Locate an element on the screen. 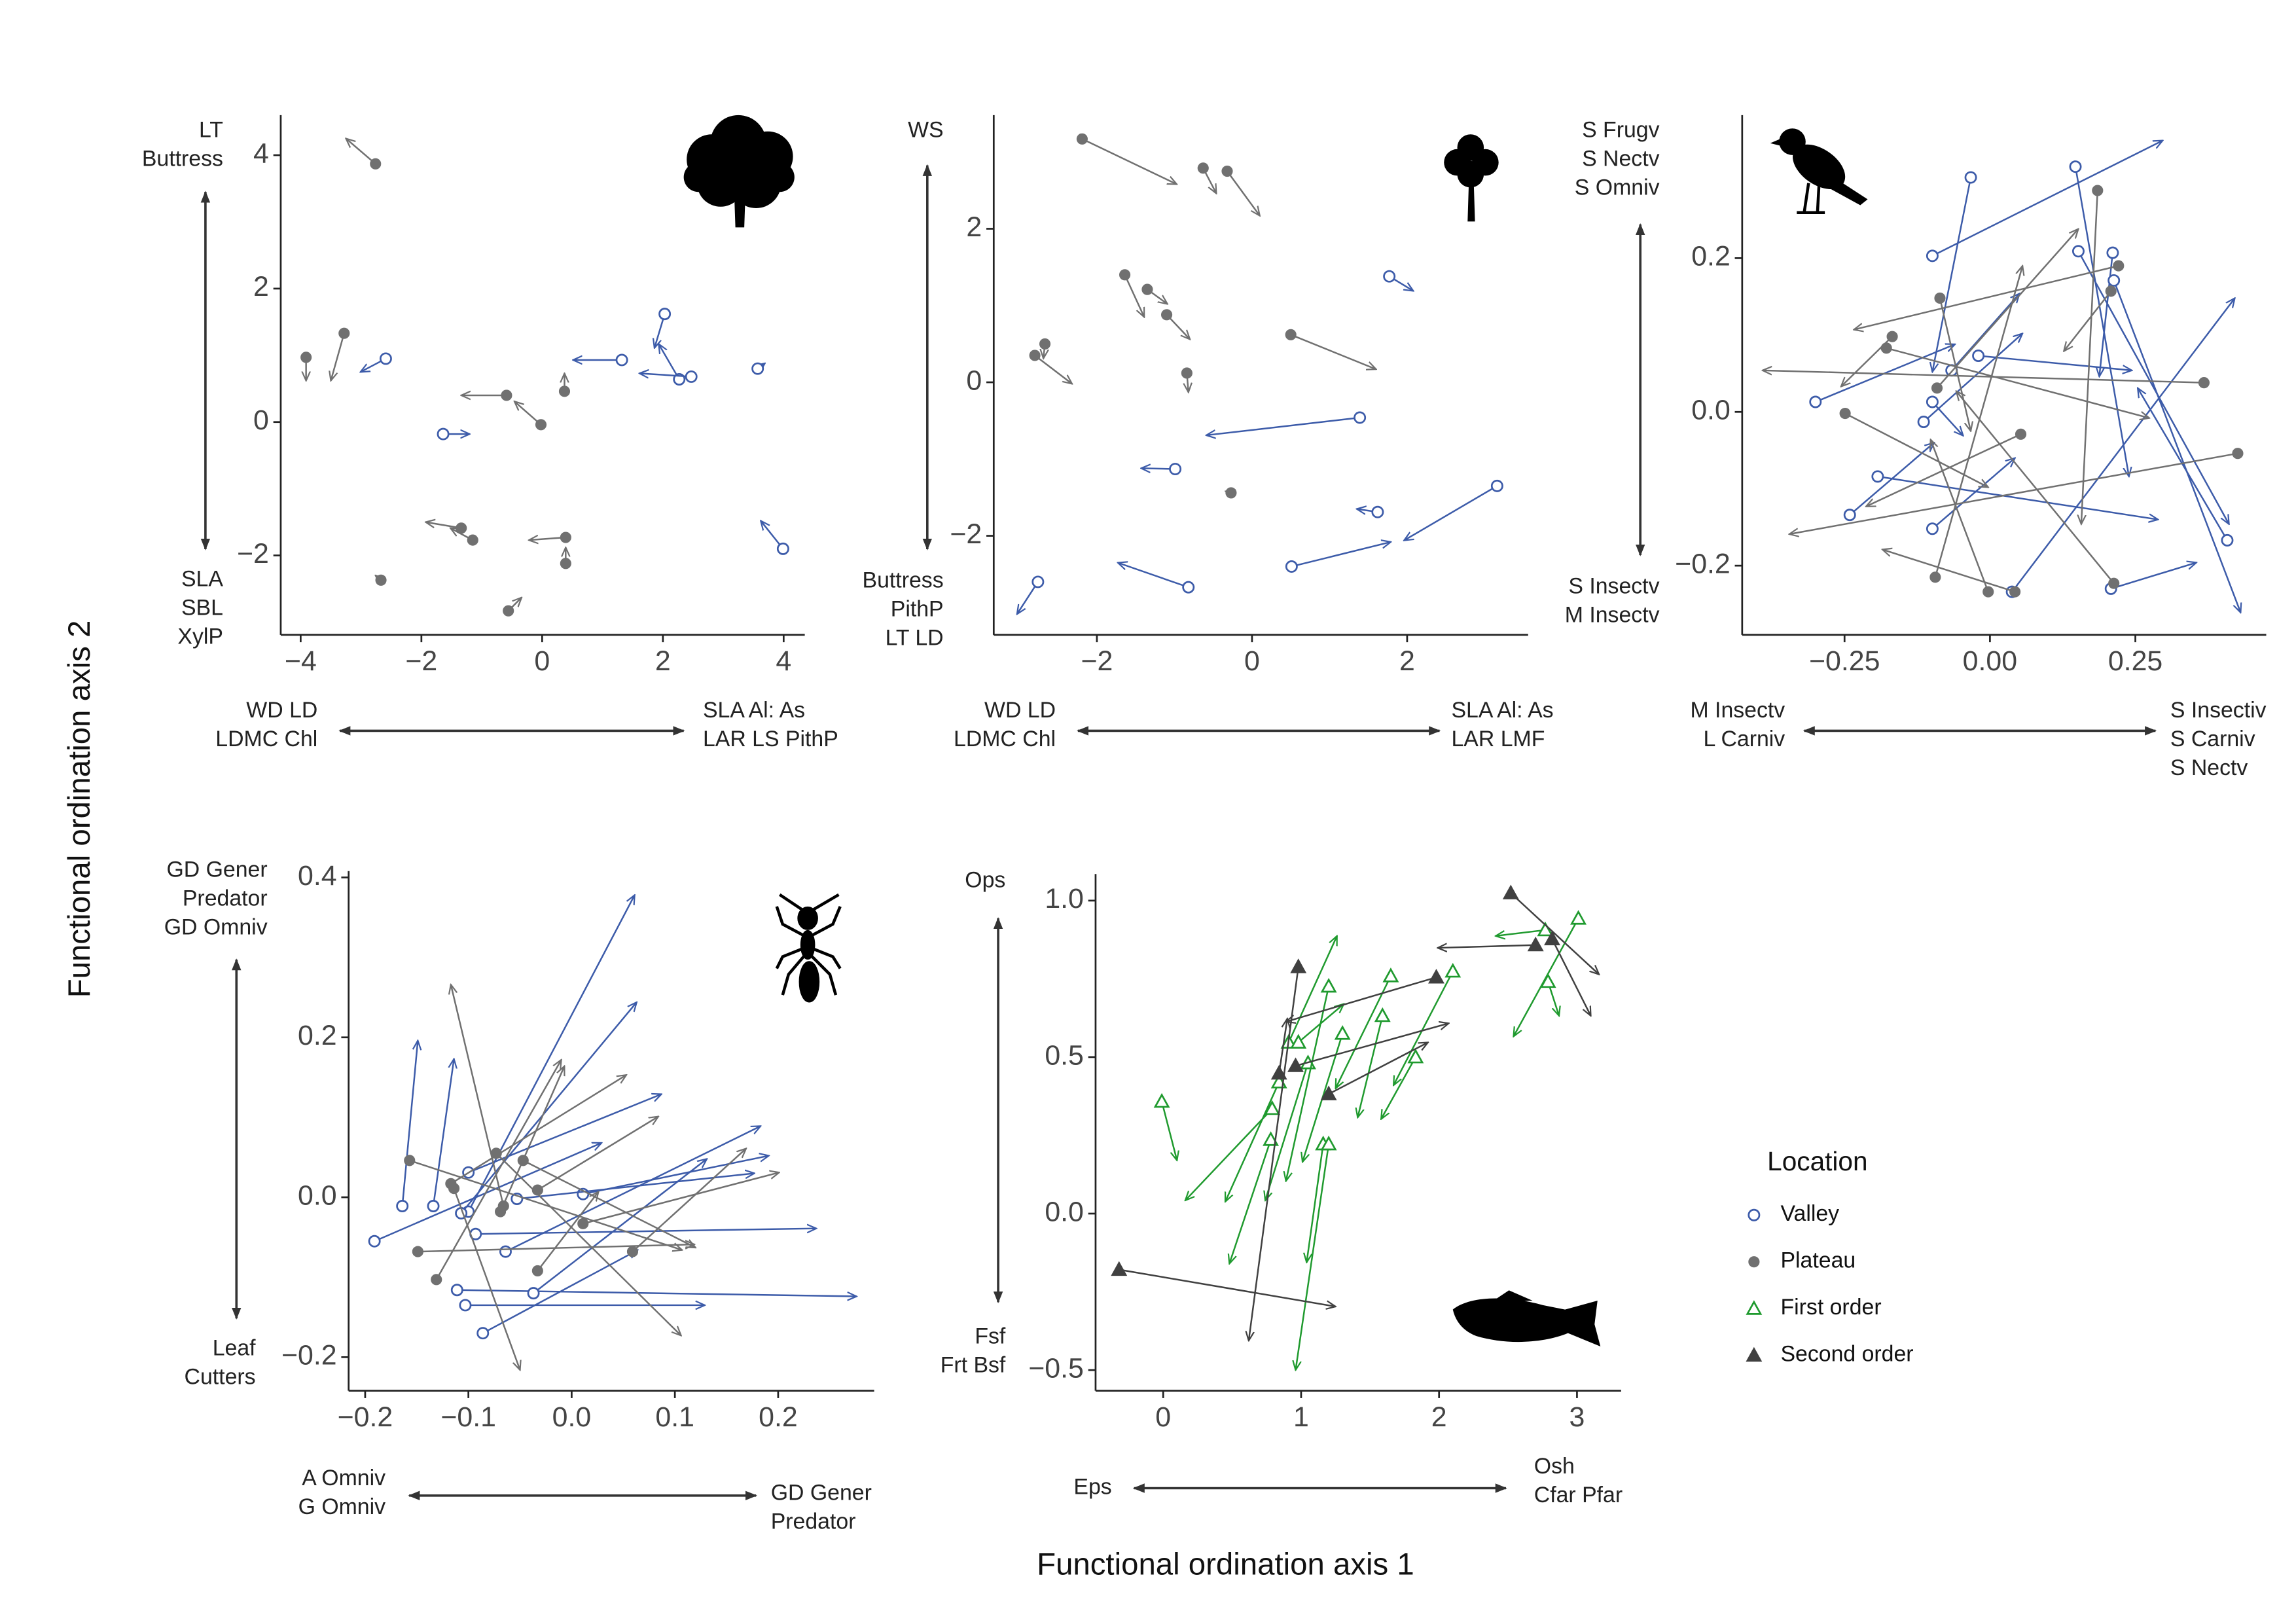  x-tick-label: −0.2 is located at coordinates (365, 1417).